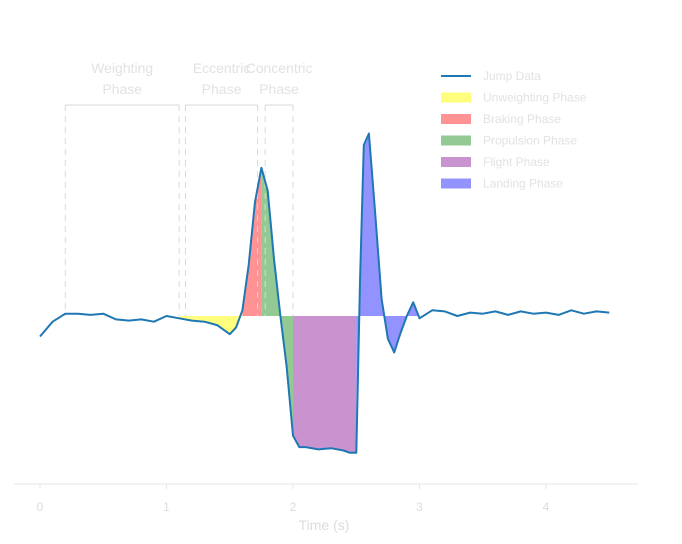 This screenshot has height=544, width=682. Describe the element at coordinates (535, 98) in the screenshot. I see `legend-label: Unweighting Phase` at that location.